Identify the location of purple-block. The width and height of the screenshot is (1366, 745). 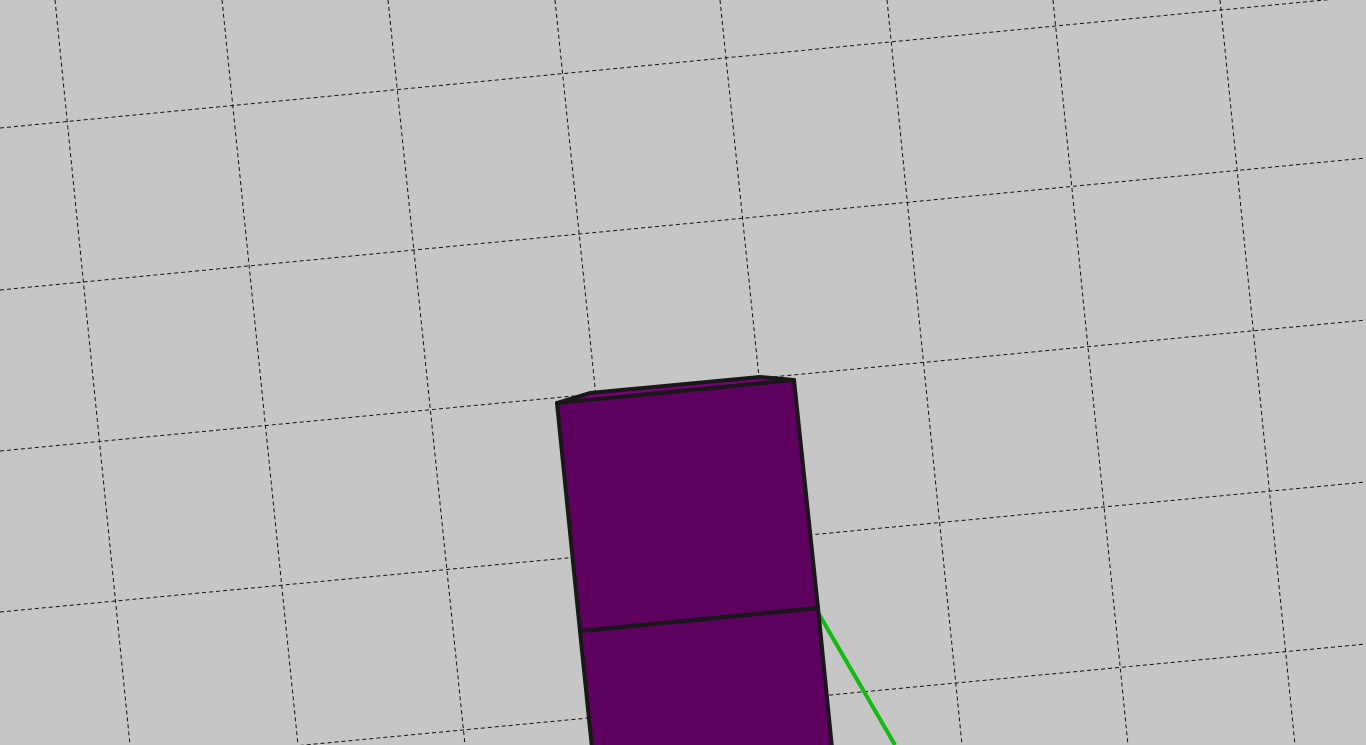
(694, 560).